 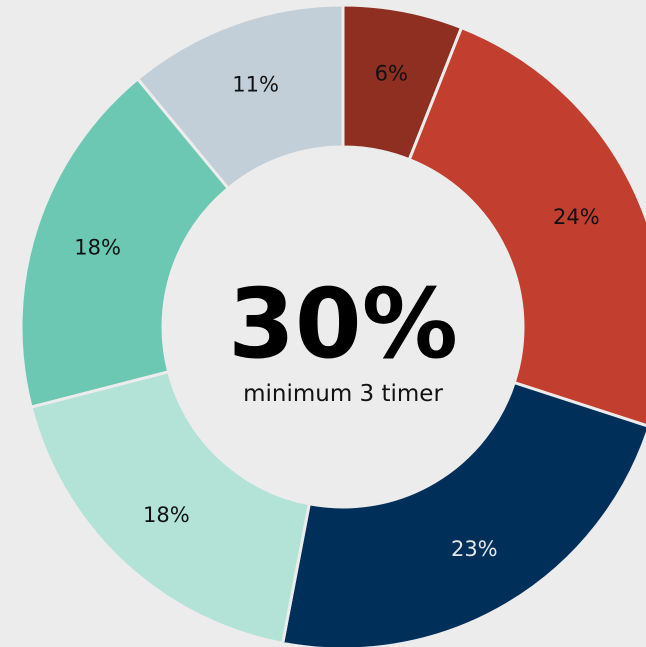 I want to click on center-caption: minimum 3 timer, so click(x=343, y=394).